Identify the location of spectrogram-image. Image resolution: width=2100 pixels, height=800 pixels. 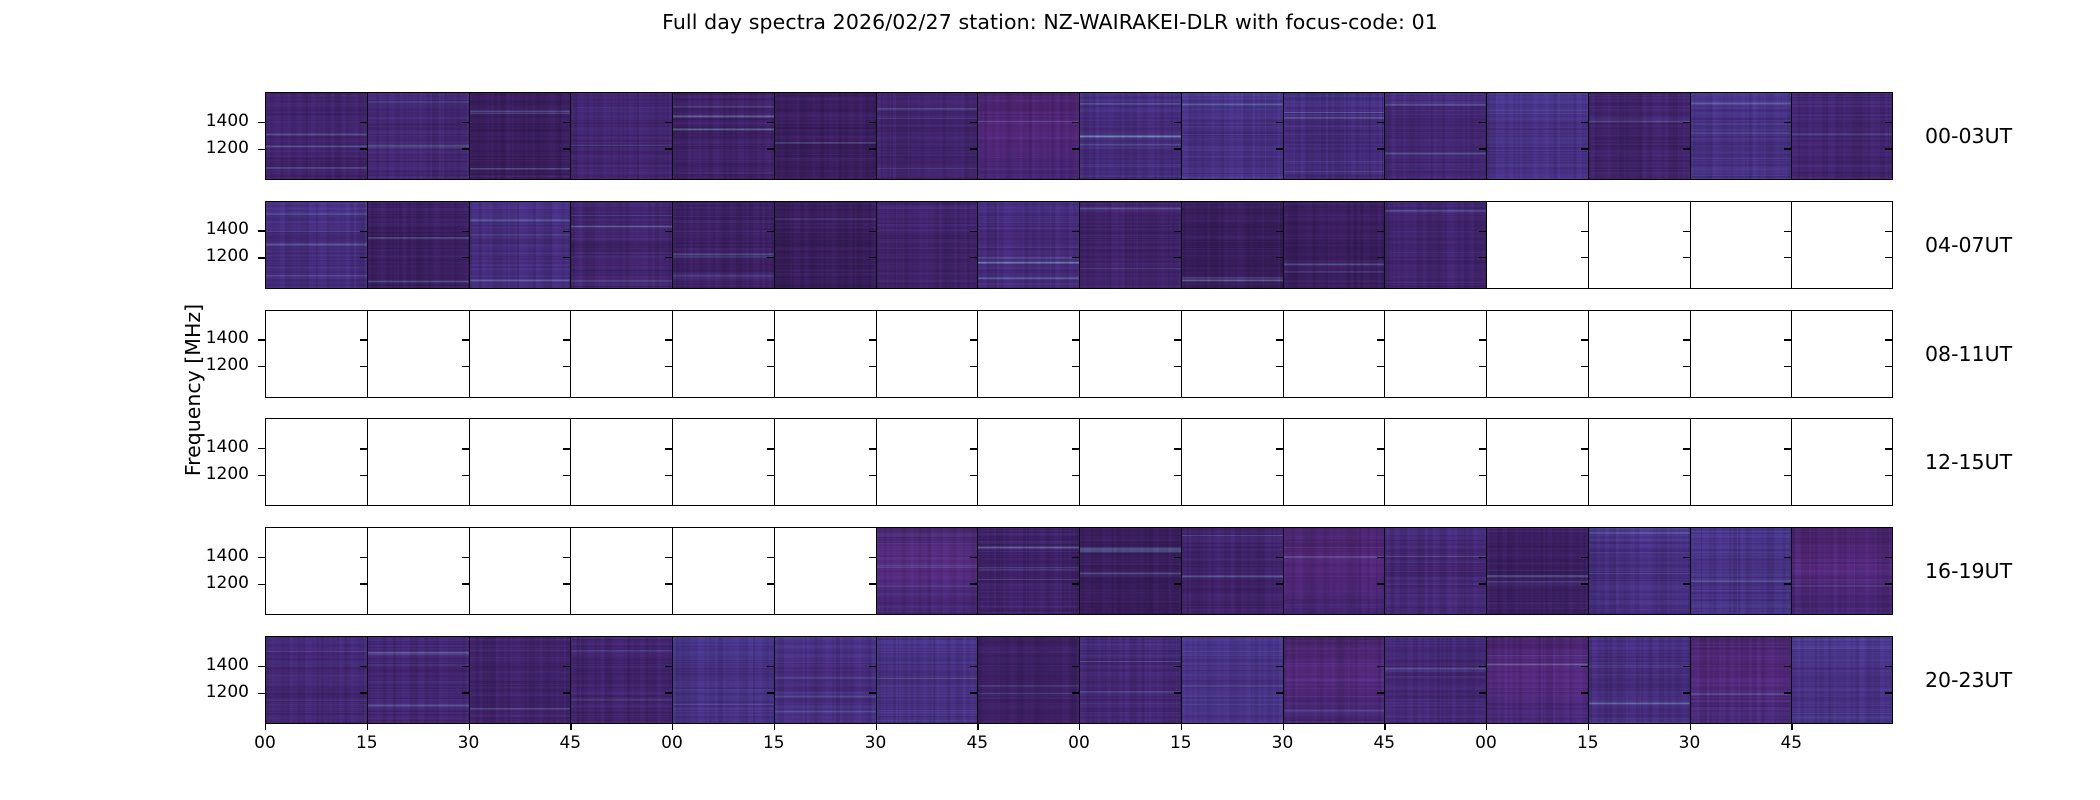
(520, 680).